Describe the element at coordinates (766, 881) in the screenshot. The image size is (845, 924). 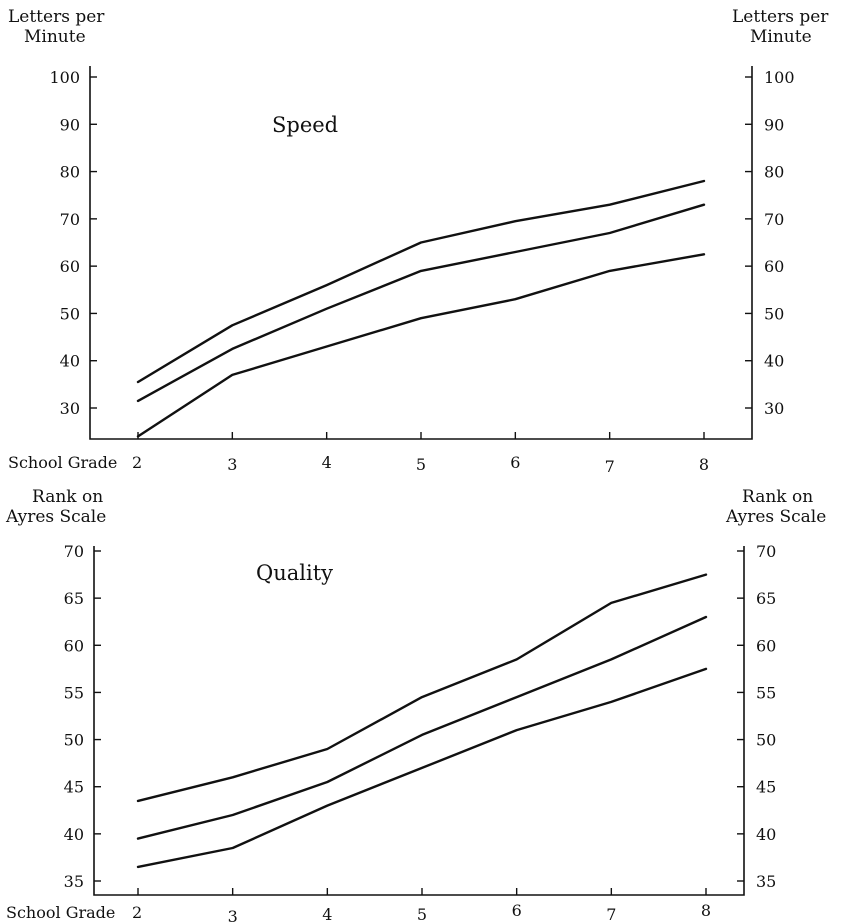
I see `quality-right-tick-label: 35` at that location.